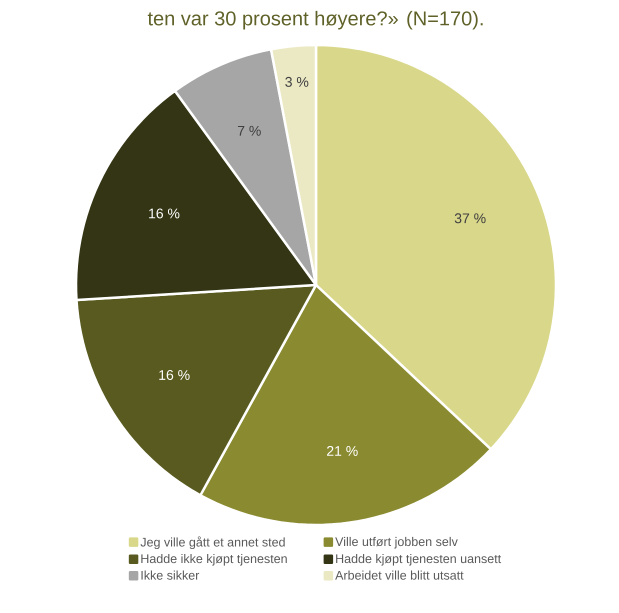  Describe the element at coordinates (315, 20) in the screenshot. I see `chart-title: ten var 30 prosent høyere?» (N=170).` at that location.